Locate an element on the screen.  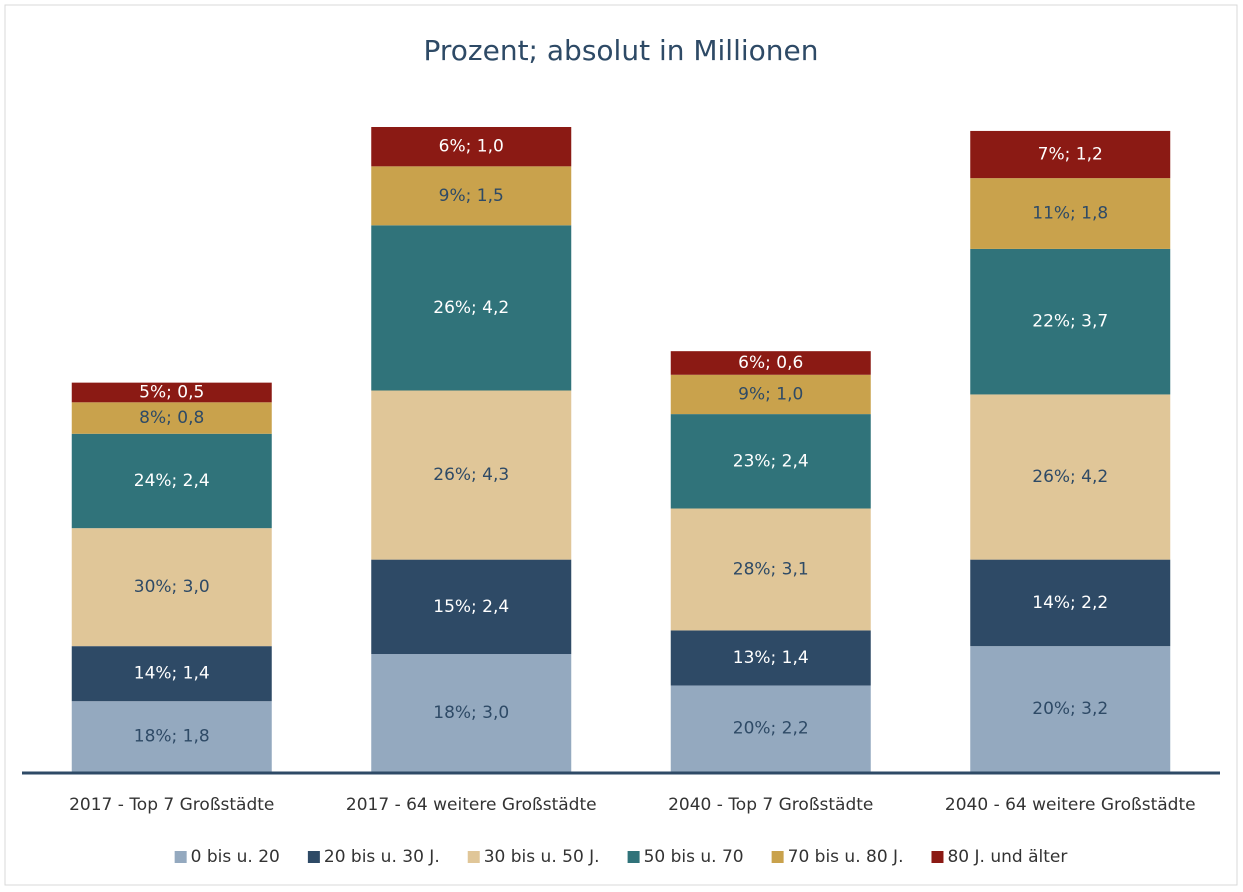
data-label: 6%; 0,6 is located at coordinates (770, 363).